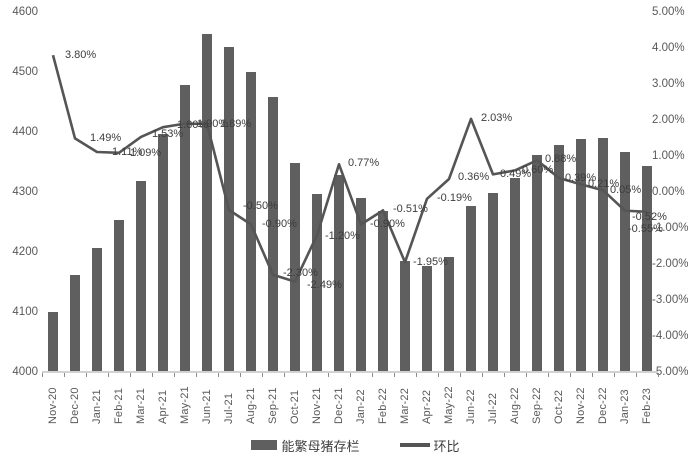 The height and width of the screenshot is (461, 697). I want to click on x-axis-label: Oct-22, so click(559, 406).